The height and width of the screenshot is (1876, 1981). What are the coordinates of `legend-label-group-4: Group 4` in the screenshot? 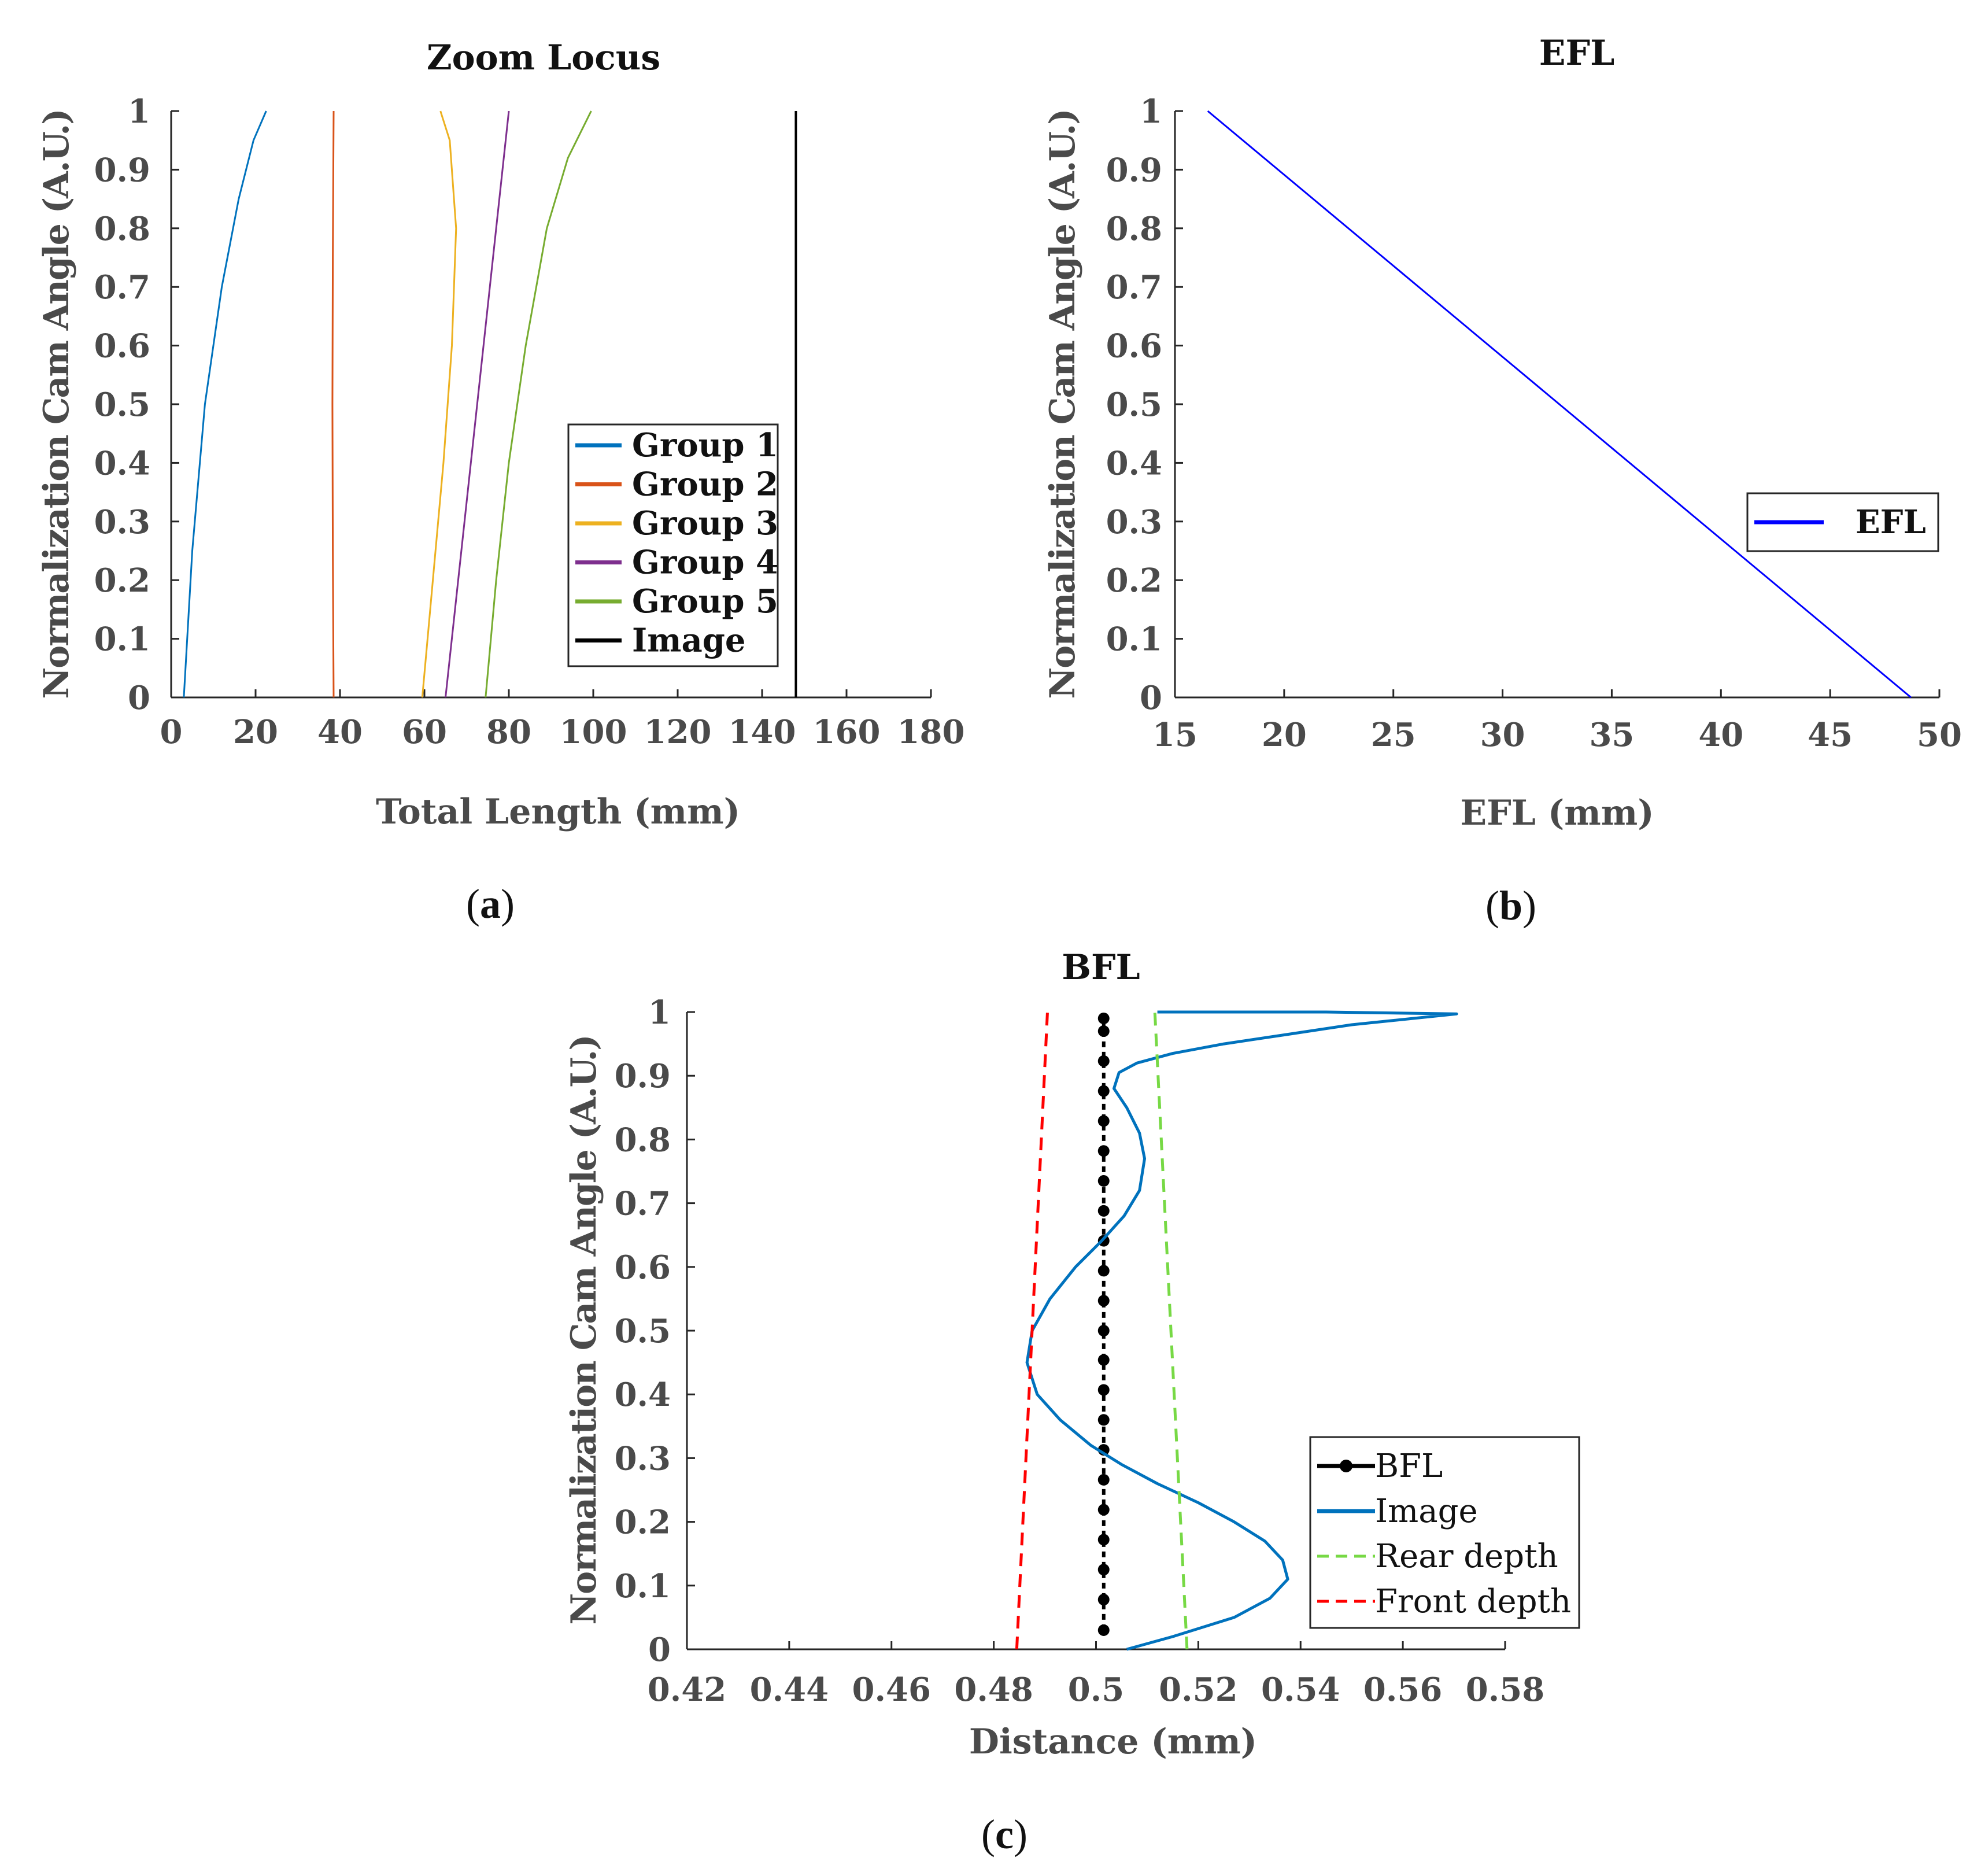 It's located at (705, 563).